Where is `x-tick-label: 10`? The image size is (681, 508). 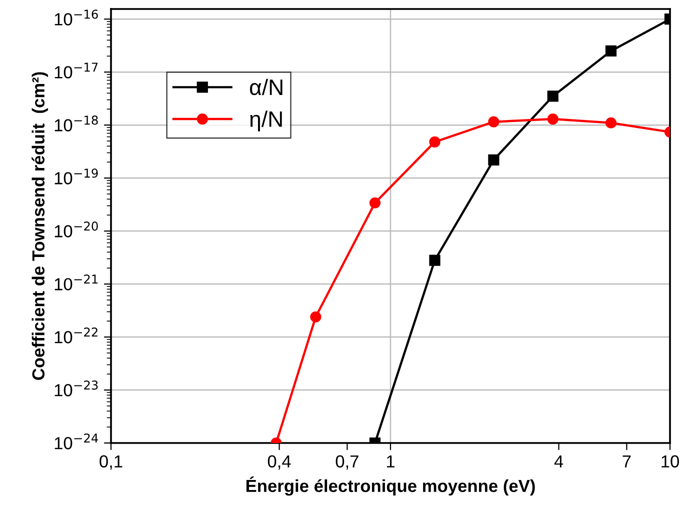
x-tick-label: 10 is located at coordinates (670, 461).